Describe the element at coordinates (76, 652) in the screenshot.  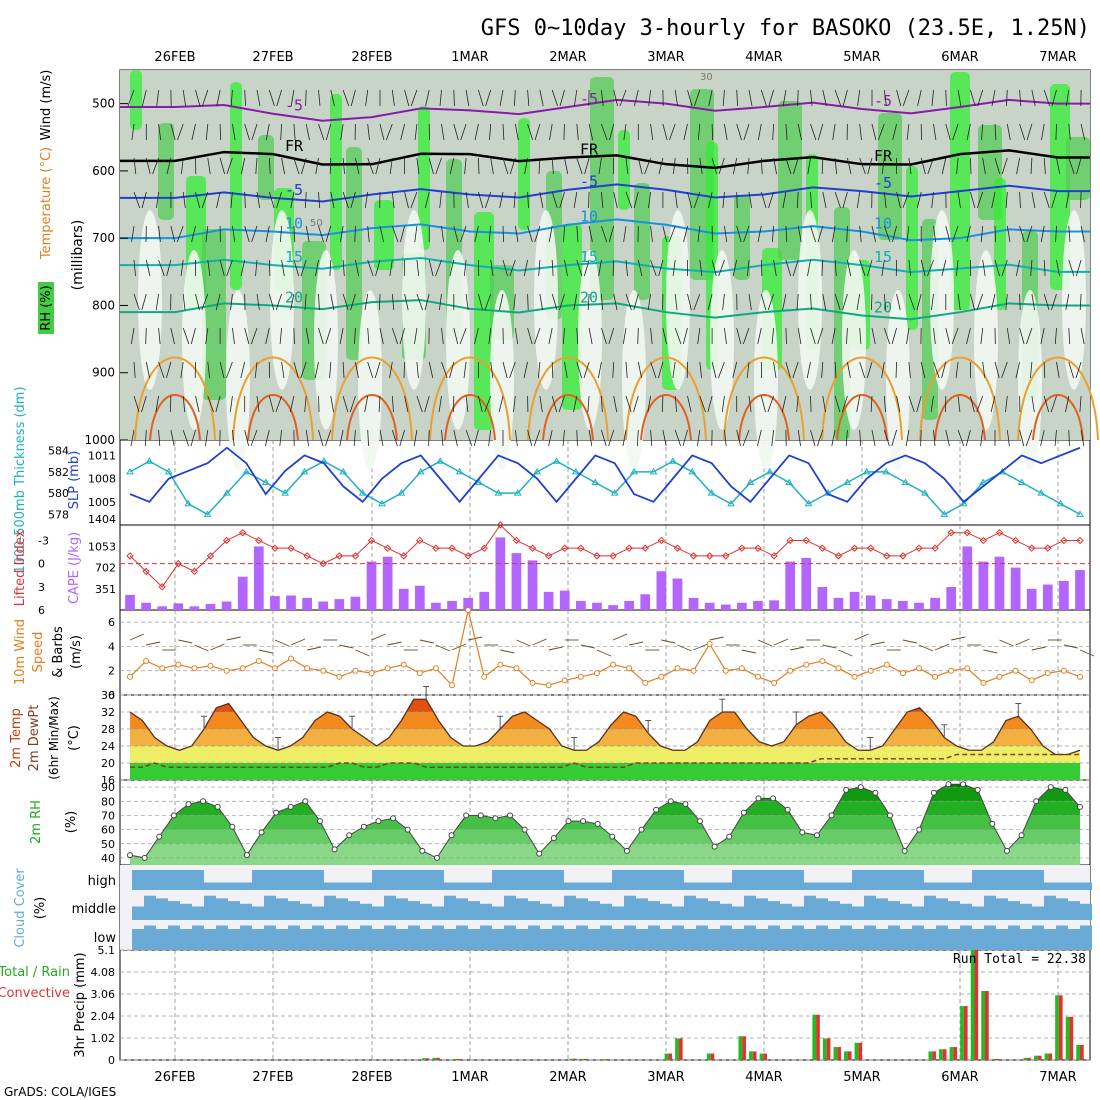
I see `wind-axis-label: (m/s)` at that location.